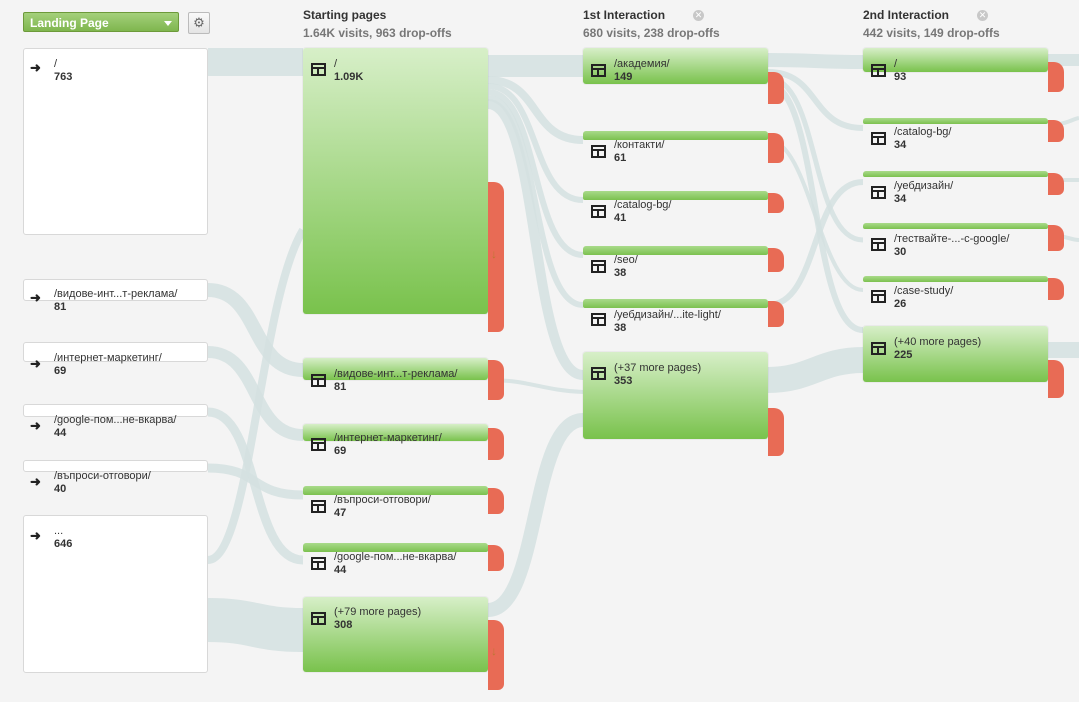 This screenshot has width=1079, height=702. Describe the element at coordinates (639, 151) in the screenshot. I see `node-label: /контакти/61` at that location.